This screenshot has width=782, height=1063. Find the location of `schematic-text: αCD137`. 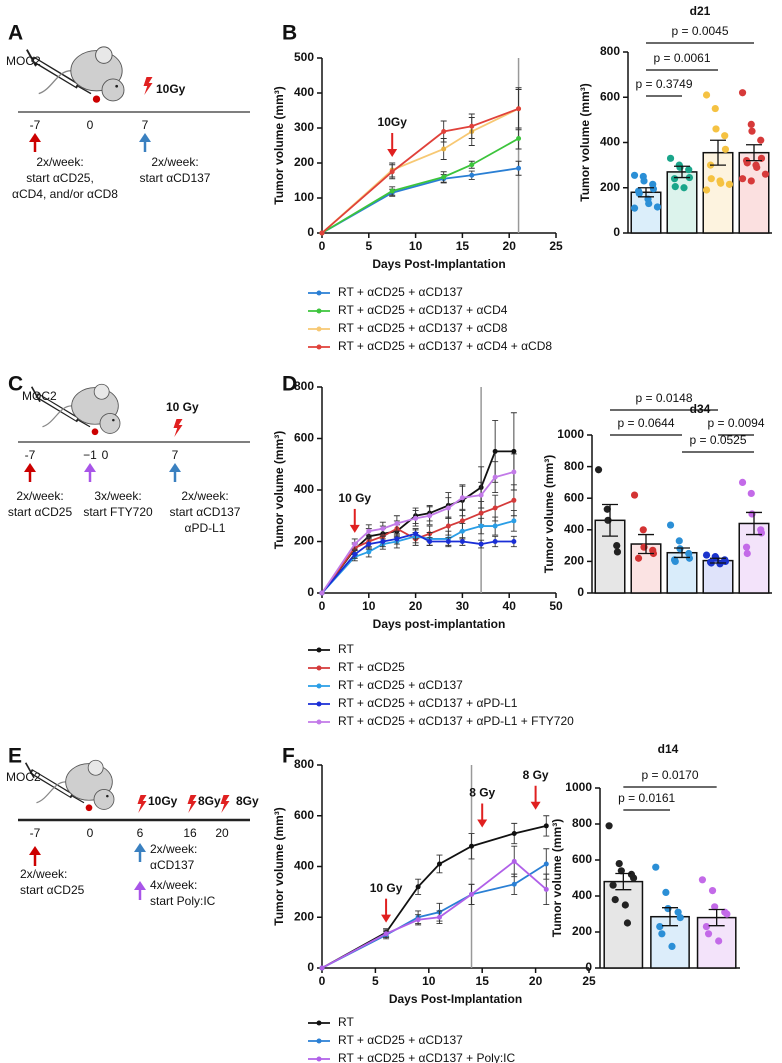

schematic-text: αCD137 is located at coordinates (172, 865).